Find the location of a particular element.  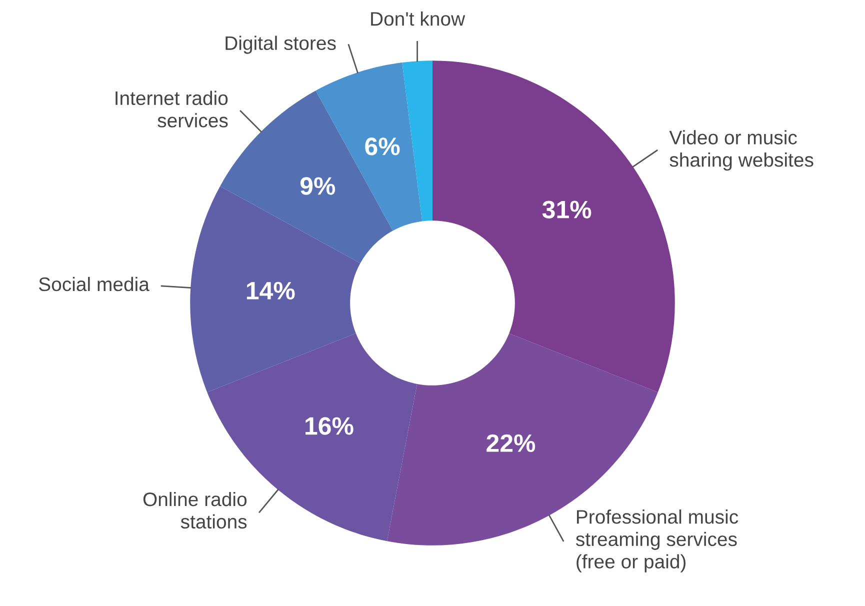

data-label: 16% is located at coordinates (330, 426).